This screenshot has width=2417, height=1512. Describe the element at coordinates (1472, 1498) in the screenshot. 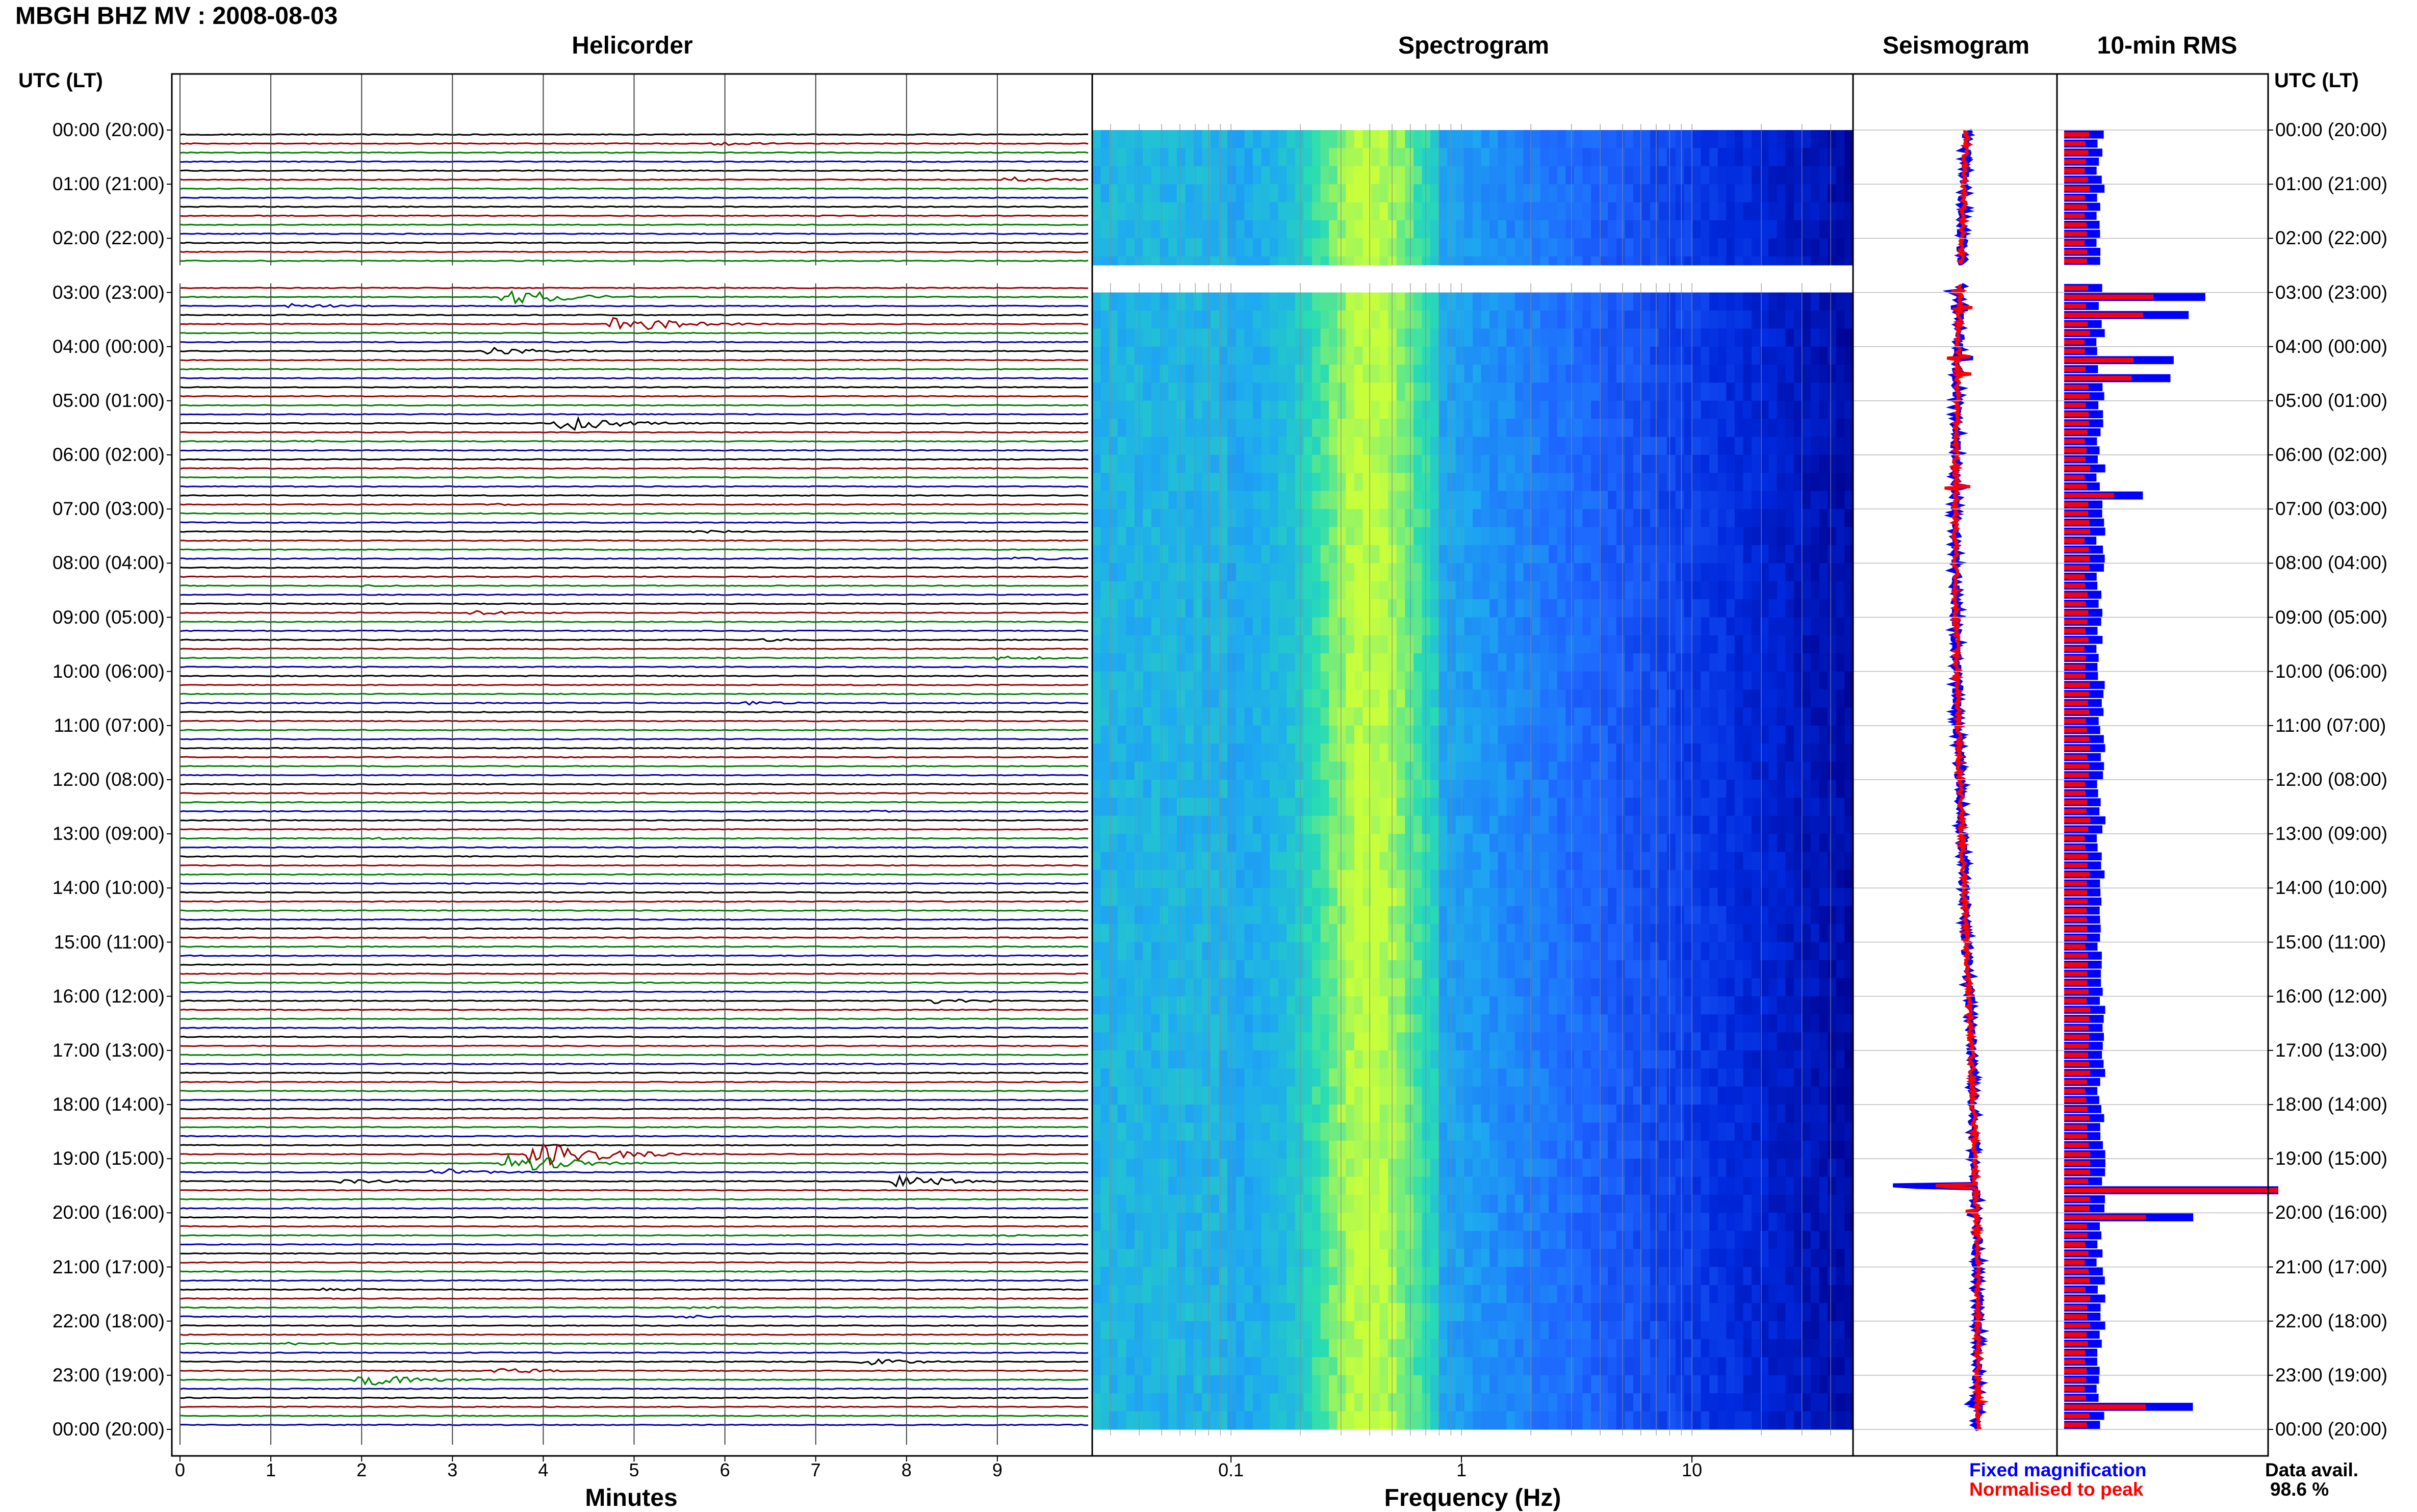

I see `spectrogram-xlabel: Frequency (Hz)` at that location.